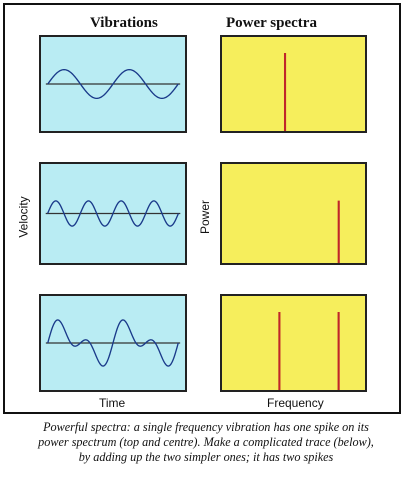 This screenshot has height=478, width=408. What do you see at coordinates (293, 84) in the screenshot?
I see `spectrum-panel-top` at bounding box center [293, 84].